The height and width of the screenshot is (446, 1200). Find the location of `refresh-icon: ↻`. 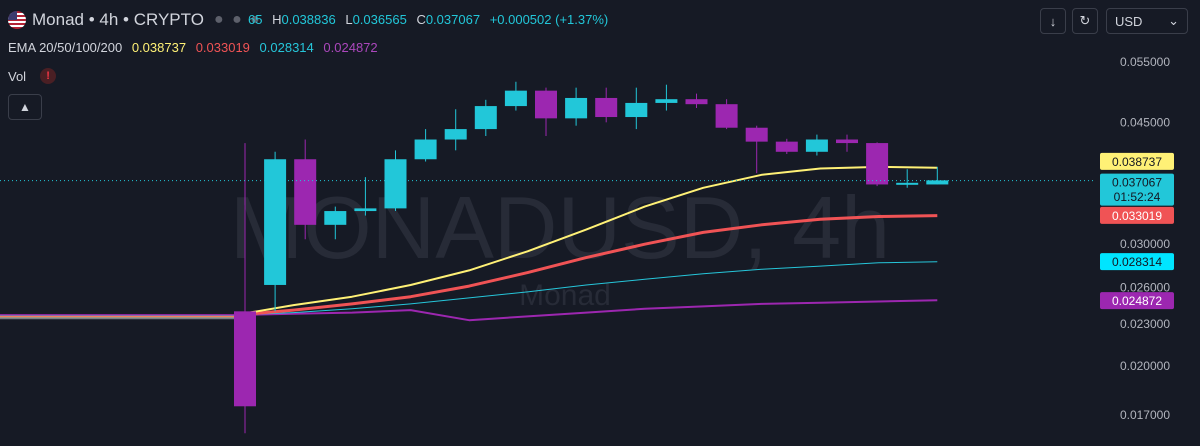

refresh-icon: ↻ is located at coordinates (1085, 20).